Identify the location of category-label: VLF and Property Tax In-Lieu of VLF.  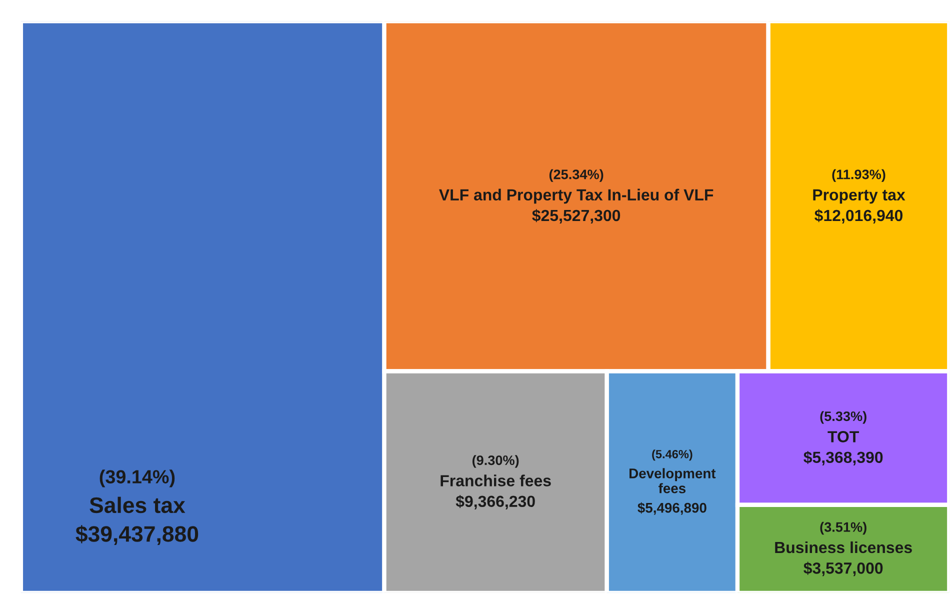
(576, 196).